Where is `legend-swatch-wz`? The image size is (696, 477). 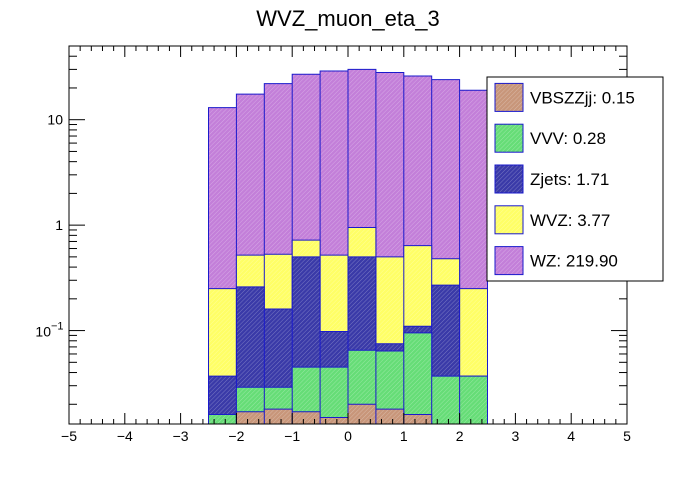
legend-swatch-wz is located at coordinates (509, 261).